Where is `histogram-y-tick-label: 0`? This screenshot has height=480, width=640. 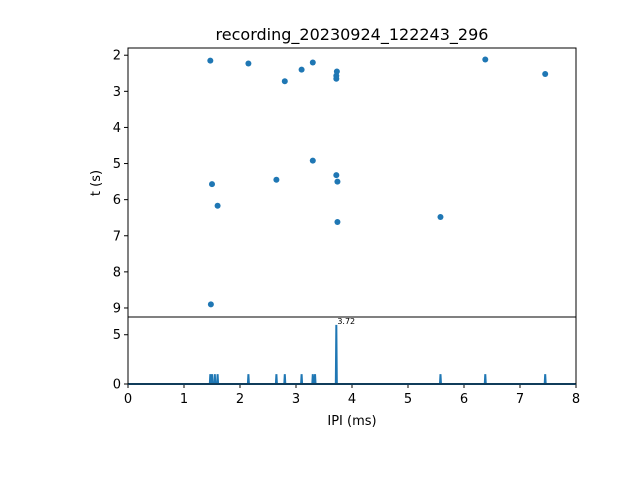 histogram-y-tick-label: 0 is located at coordinates (117, 385).